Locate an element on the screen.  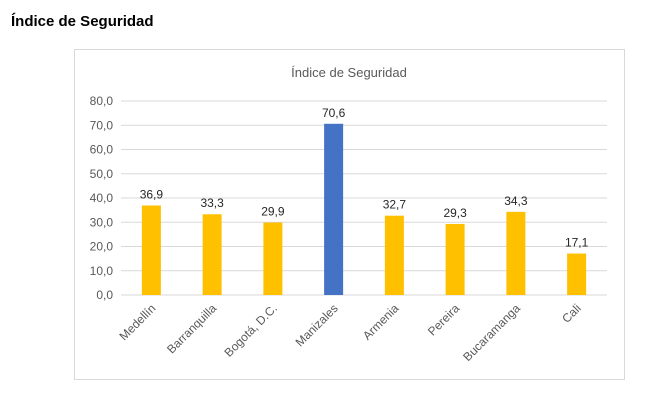
data-label: 70,6 is located at coordinates (334, 113).